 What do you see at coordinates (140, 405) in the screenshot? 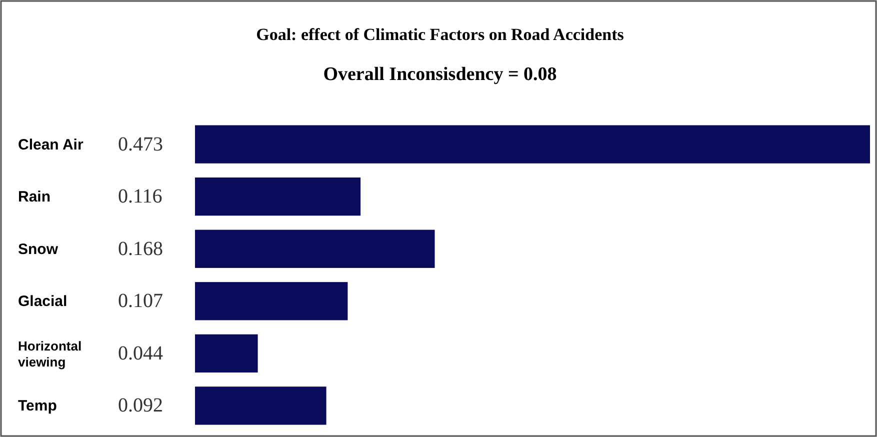
I see `data-label: 0.092` at bounding box center [140, 405].